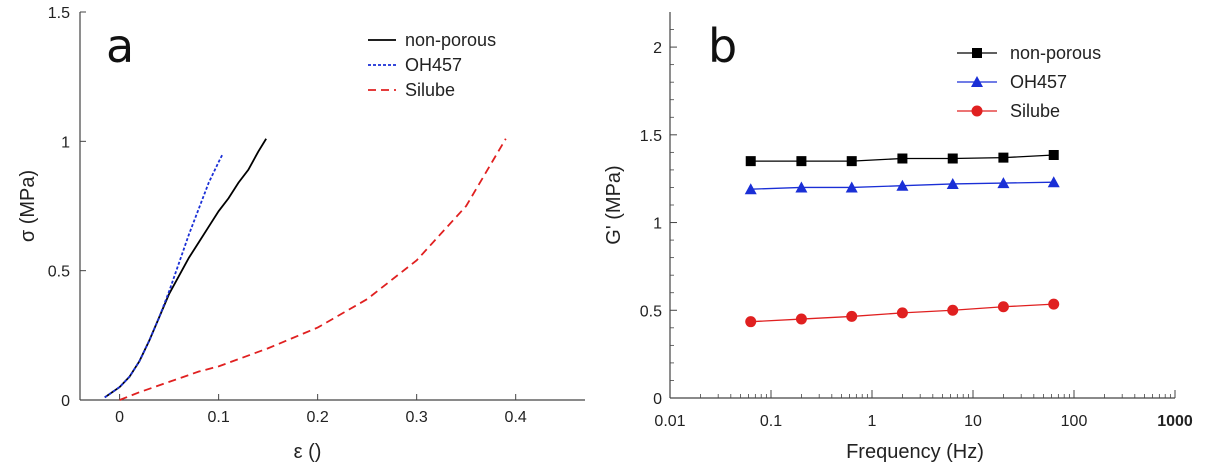 The height and width of the screenshot is (470, 1211). I want to click on x-tick-label: 0.2, so click(318, 417).